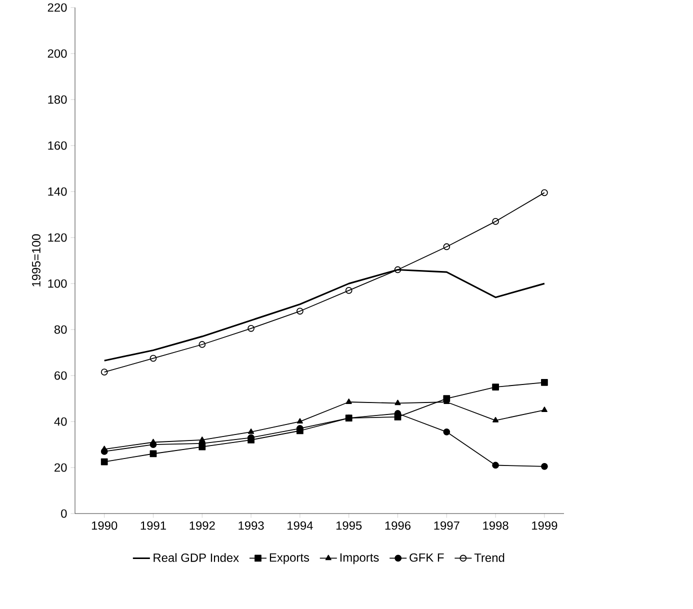  I want to click on x-tick-label: 1994, so click(300, 526).